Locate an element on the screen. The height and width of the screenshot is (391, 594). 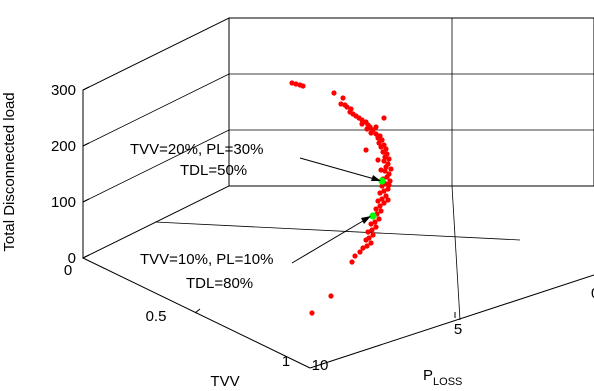
annotation-2-line1: TVV=10%, PL=10% is located at coordinates (206, 259).